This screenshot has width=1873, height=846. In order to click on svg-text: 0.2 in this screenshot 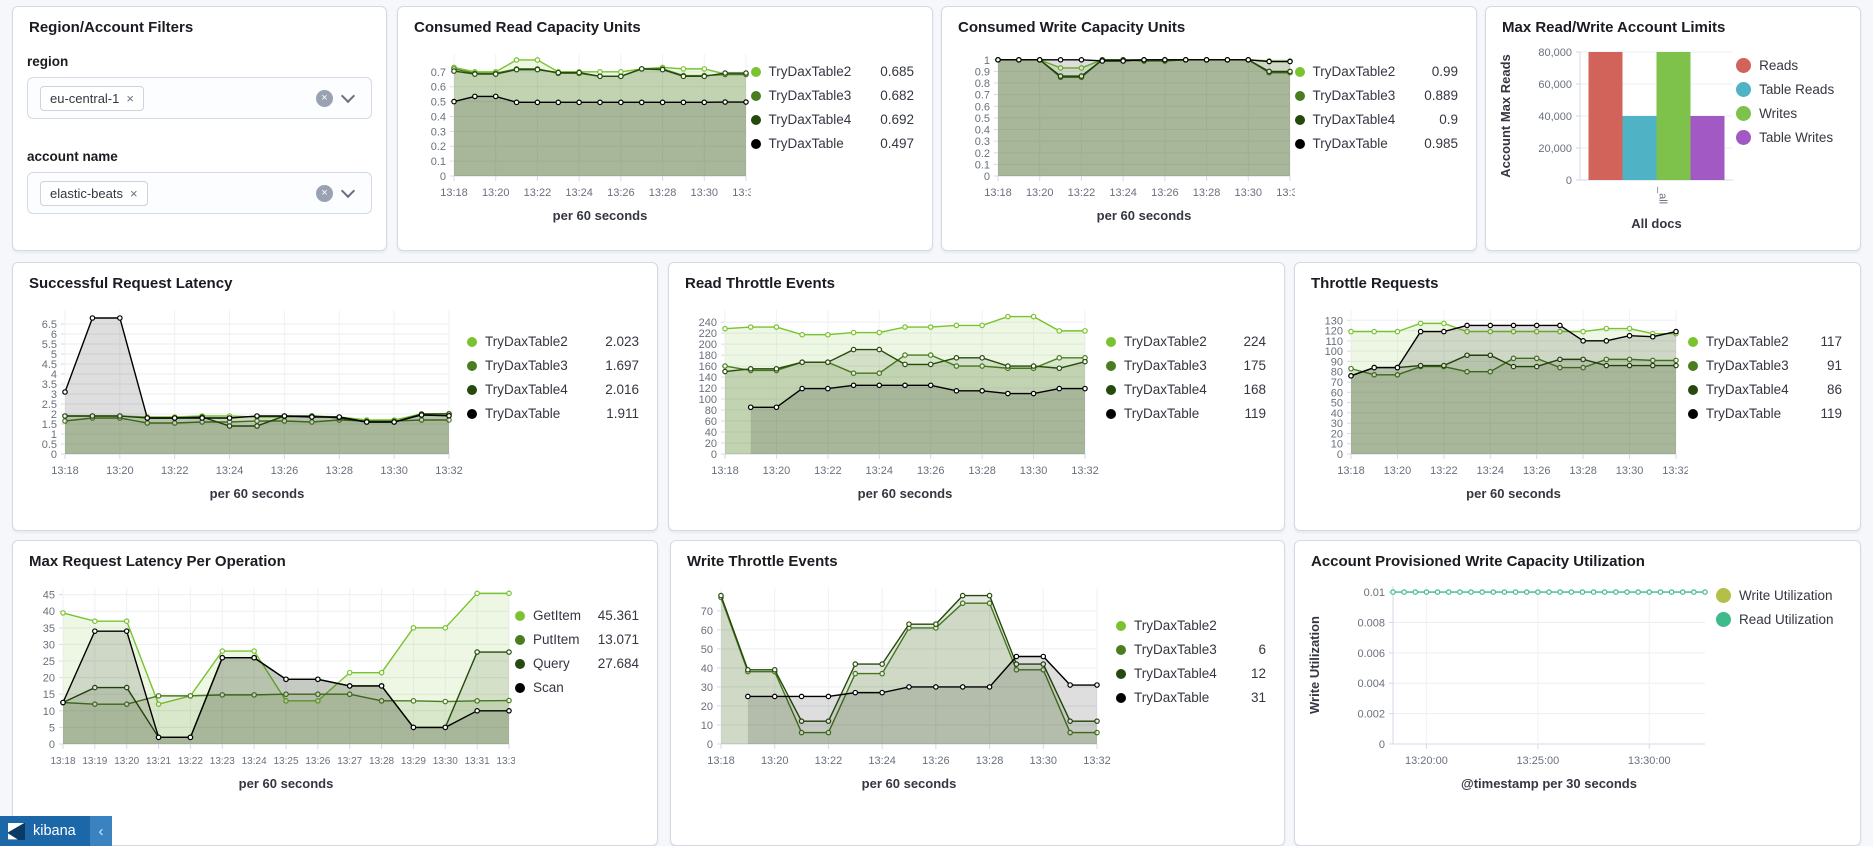, I will do `click(982, 154)`.